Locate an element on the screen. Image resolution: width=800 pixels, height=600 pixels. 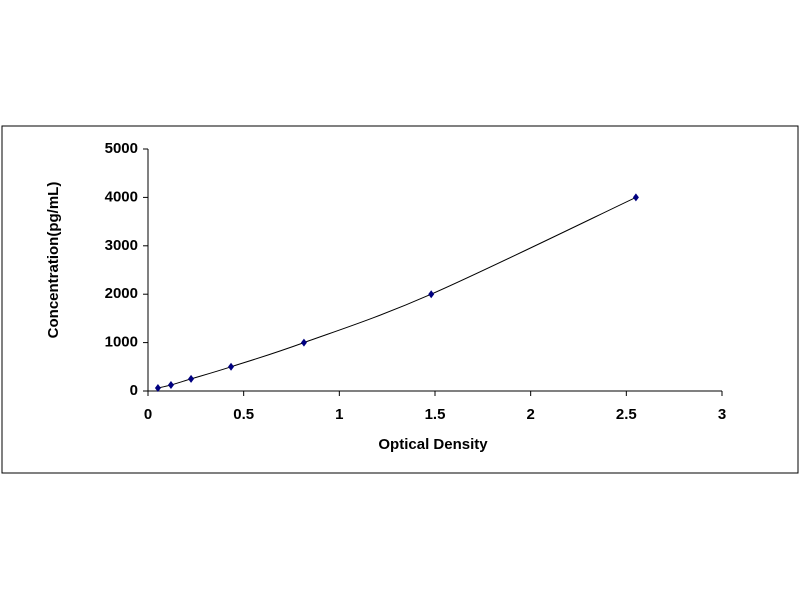
y-tick-label: 4000 is located at coordinates (121, 196).